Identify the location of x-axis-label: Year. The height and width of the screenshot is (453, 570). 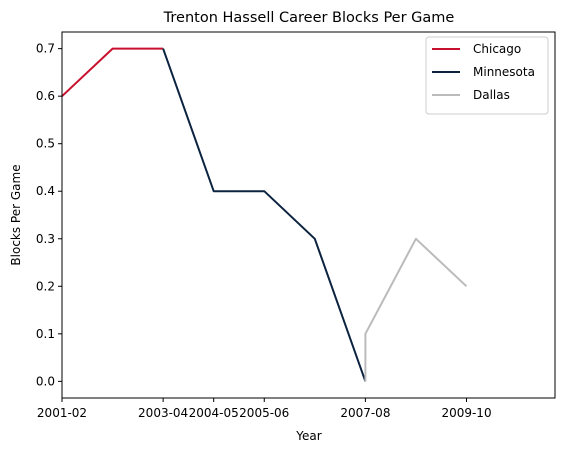
(308, 436).